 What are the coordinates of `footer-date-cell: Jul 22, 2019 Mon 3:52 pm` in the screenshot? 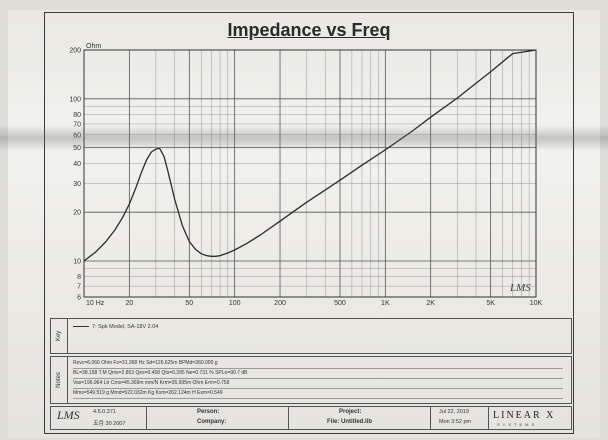 It's located at (460, 418).